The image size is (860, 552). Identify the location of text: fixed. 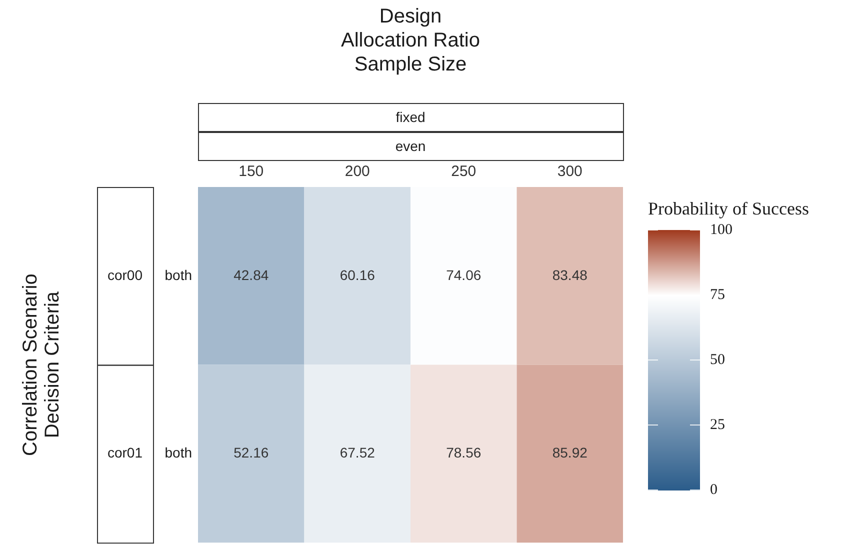
(411, 116).